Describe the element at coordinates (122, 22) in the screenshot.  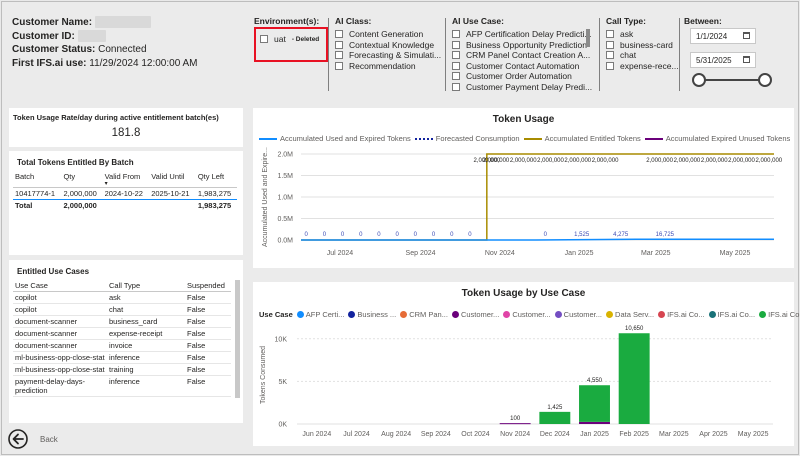
I see `customer-name-redacted` at that location.